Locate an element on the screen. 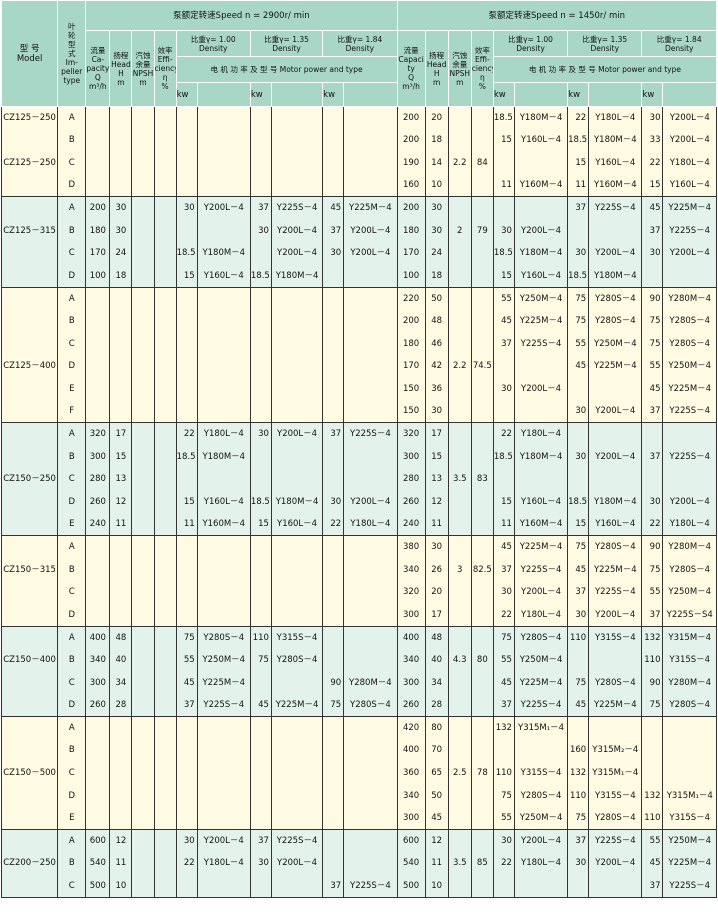  npsh-1450-cell: 3.5 is located at coordinates (459, 863).